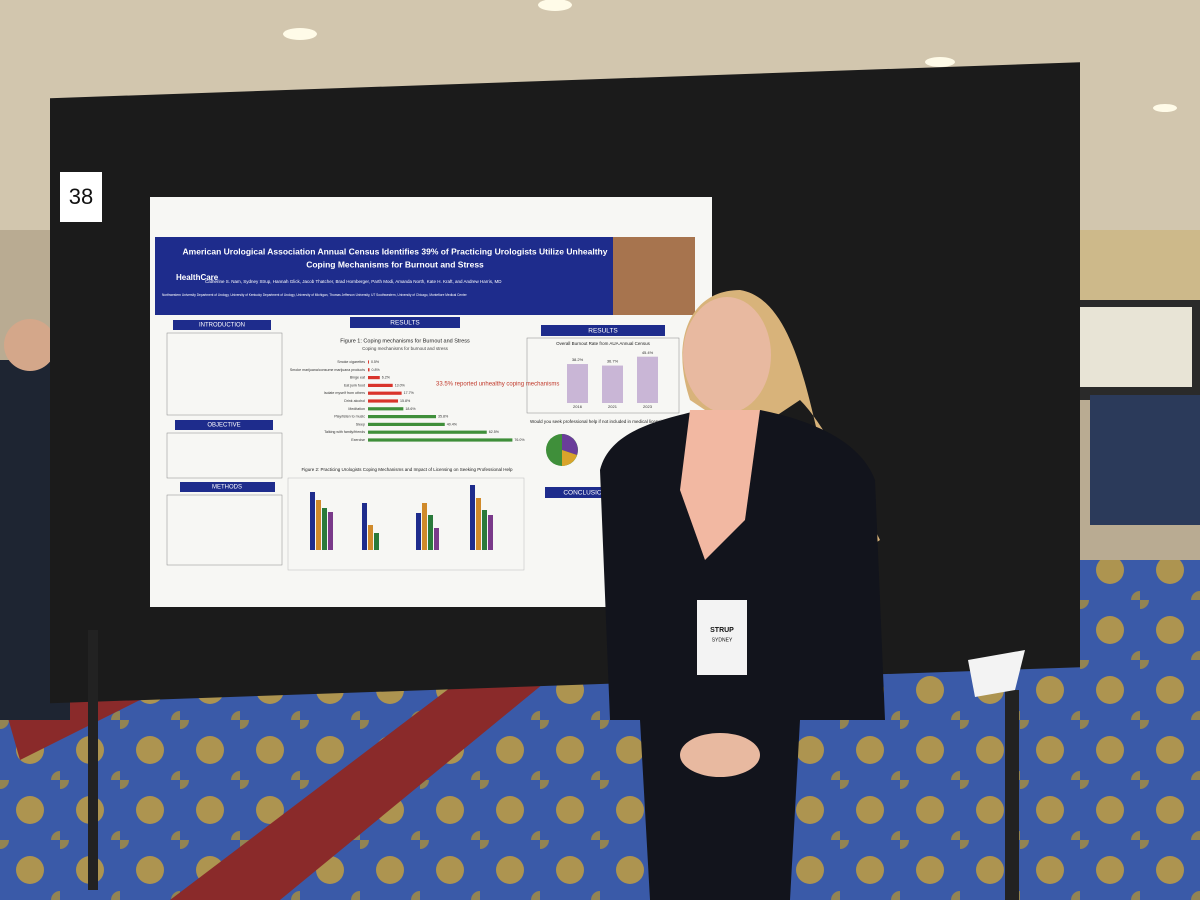  I want to click on value-label: 62.5%, so click(494, 432).